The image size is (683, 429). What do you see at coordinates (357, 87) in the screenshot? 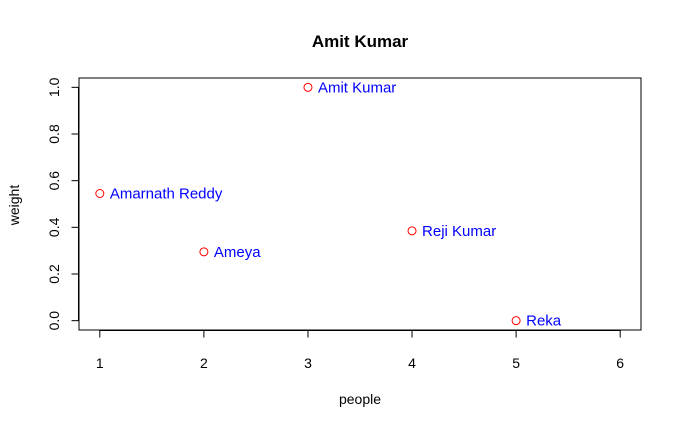
I see `point-label: Amit Kumar` at bounding box center [357, 87].